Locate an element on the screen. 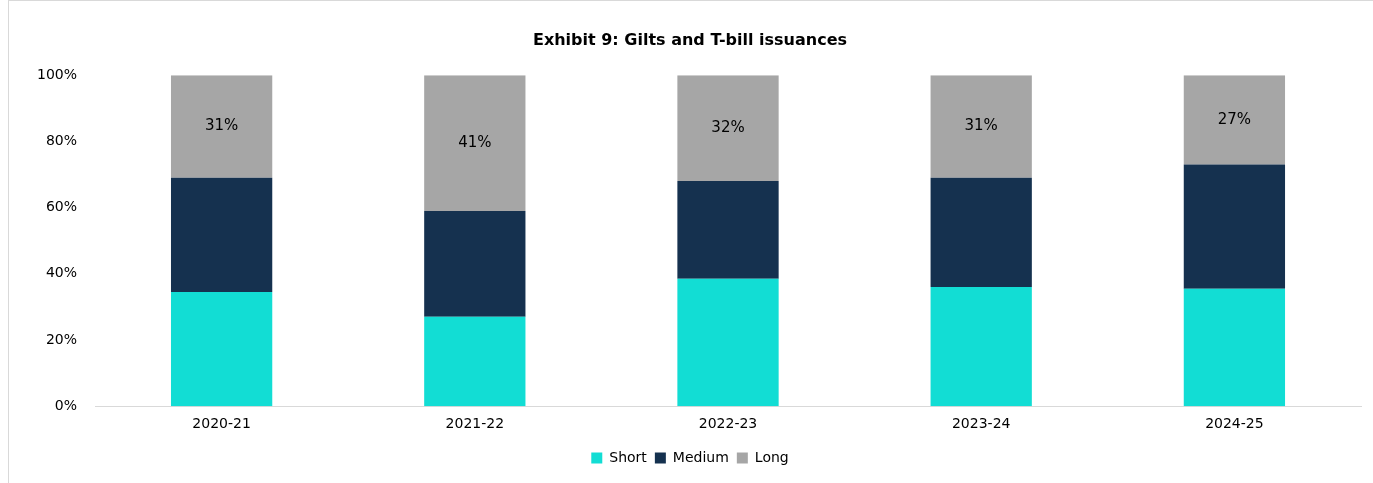 Image resolution: width=1373 pixels, height=483 pixels. data-label: 27% is located at coordinates (1234, 118).